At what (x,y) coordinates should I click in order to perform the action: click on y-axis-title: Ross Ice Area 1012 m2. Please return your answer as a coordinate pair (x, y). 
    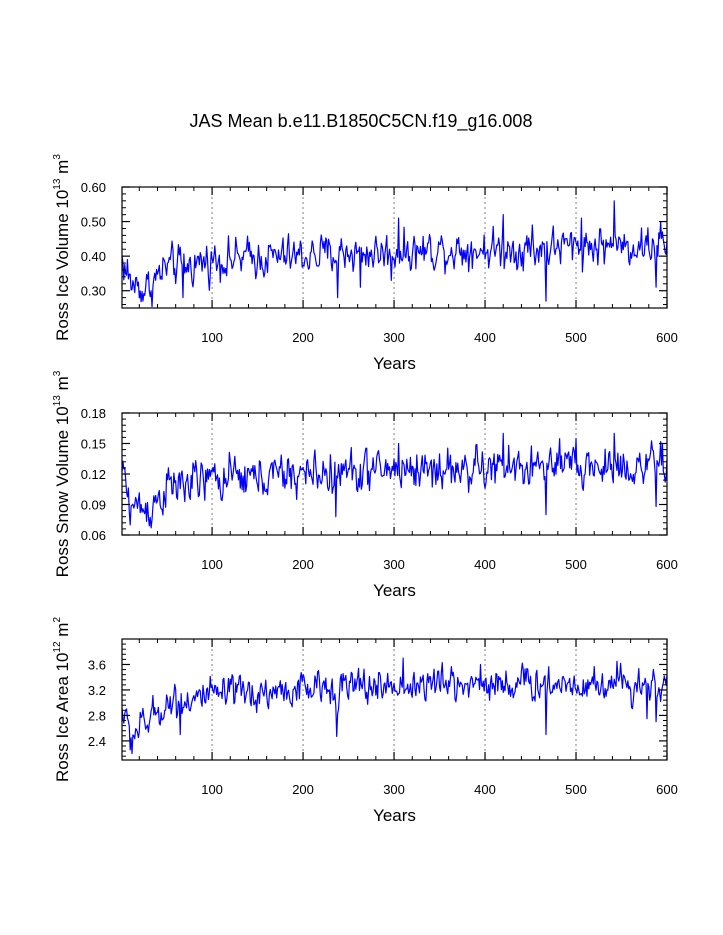
    Looking at the image, I should click on (62, 699).